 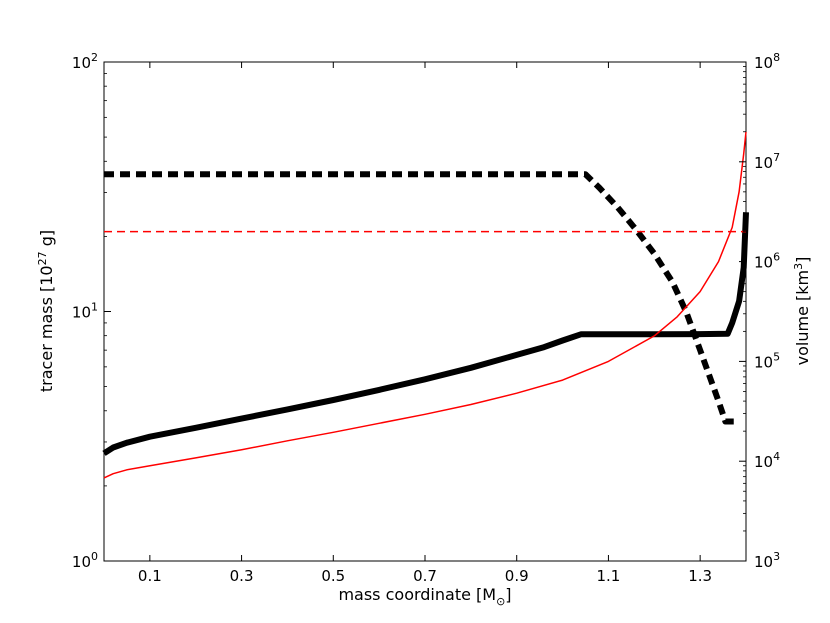 I want to click on y-right-tick-label: 10⁵, so click(x=767, y=360).